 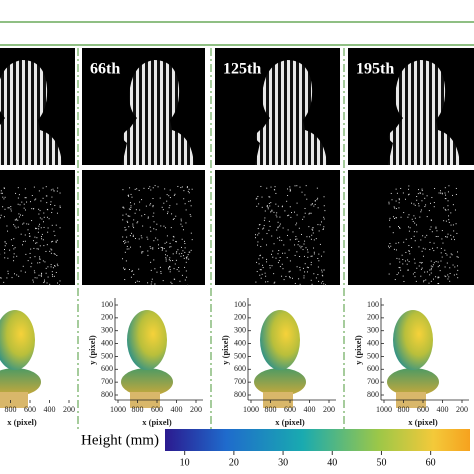 I want to click on x-tick-label: 800, so click(x=404, y=409).